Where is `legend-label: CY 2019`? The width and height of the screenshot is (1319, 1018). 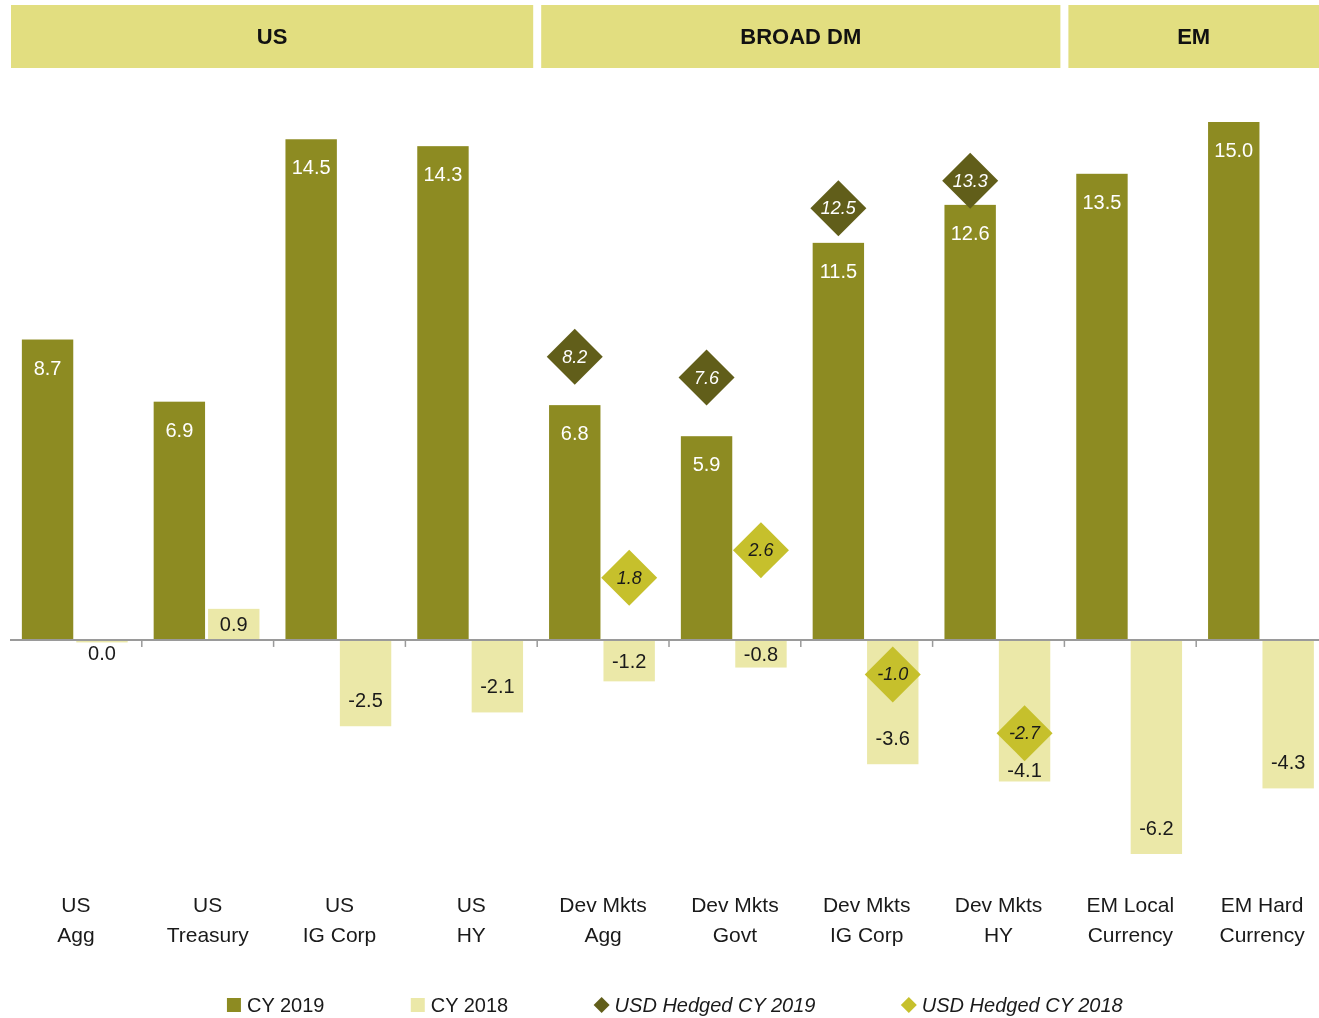 legend-label: CY 2019 is located at coordinates (285, 1005).